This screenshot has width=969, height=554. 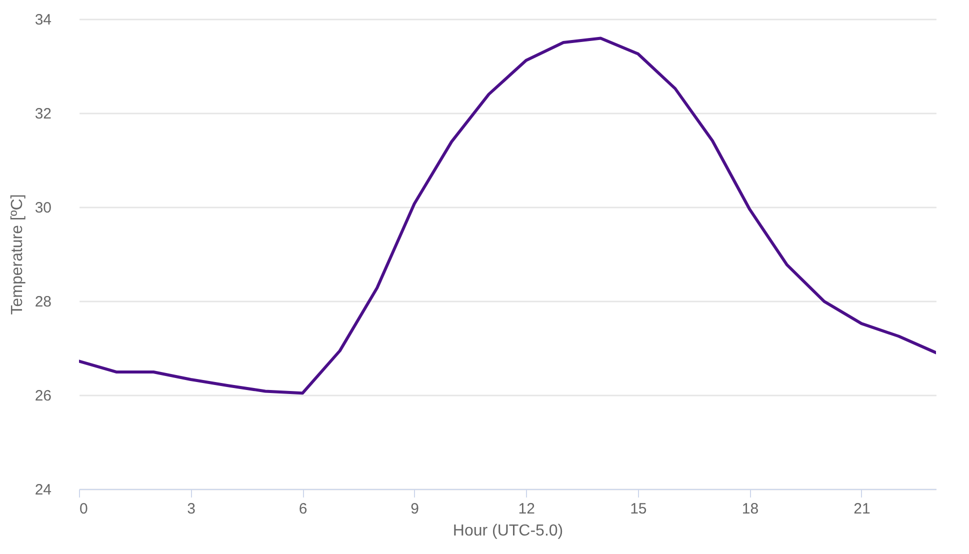 What do you see at coordinates (43, 114) in the screenshot?
I see `y-tick-label: 32` at bounding box center [43, 114].